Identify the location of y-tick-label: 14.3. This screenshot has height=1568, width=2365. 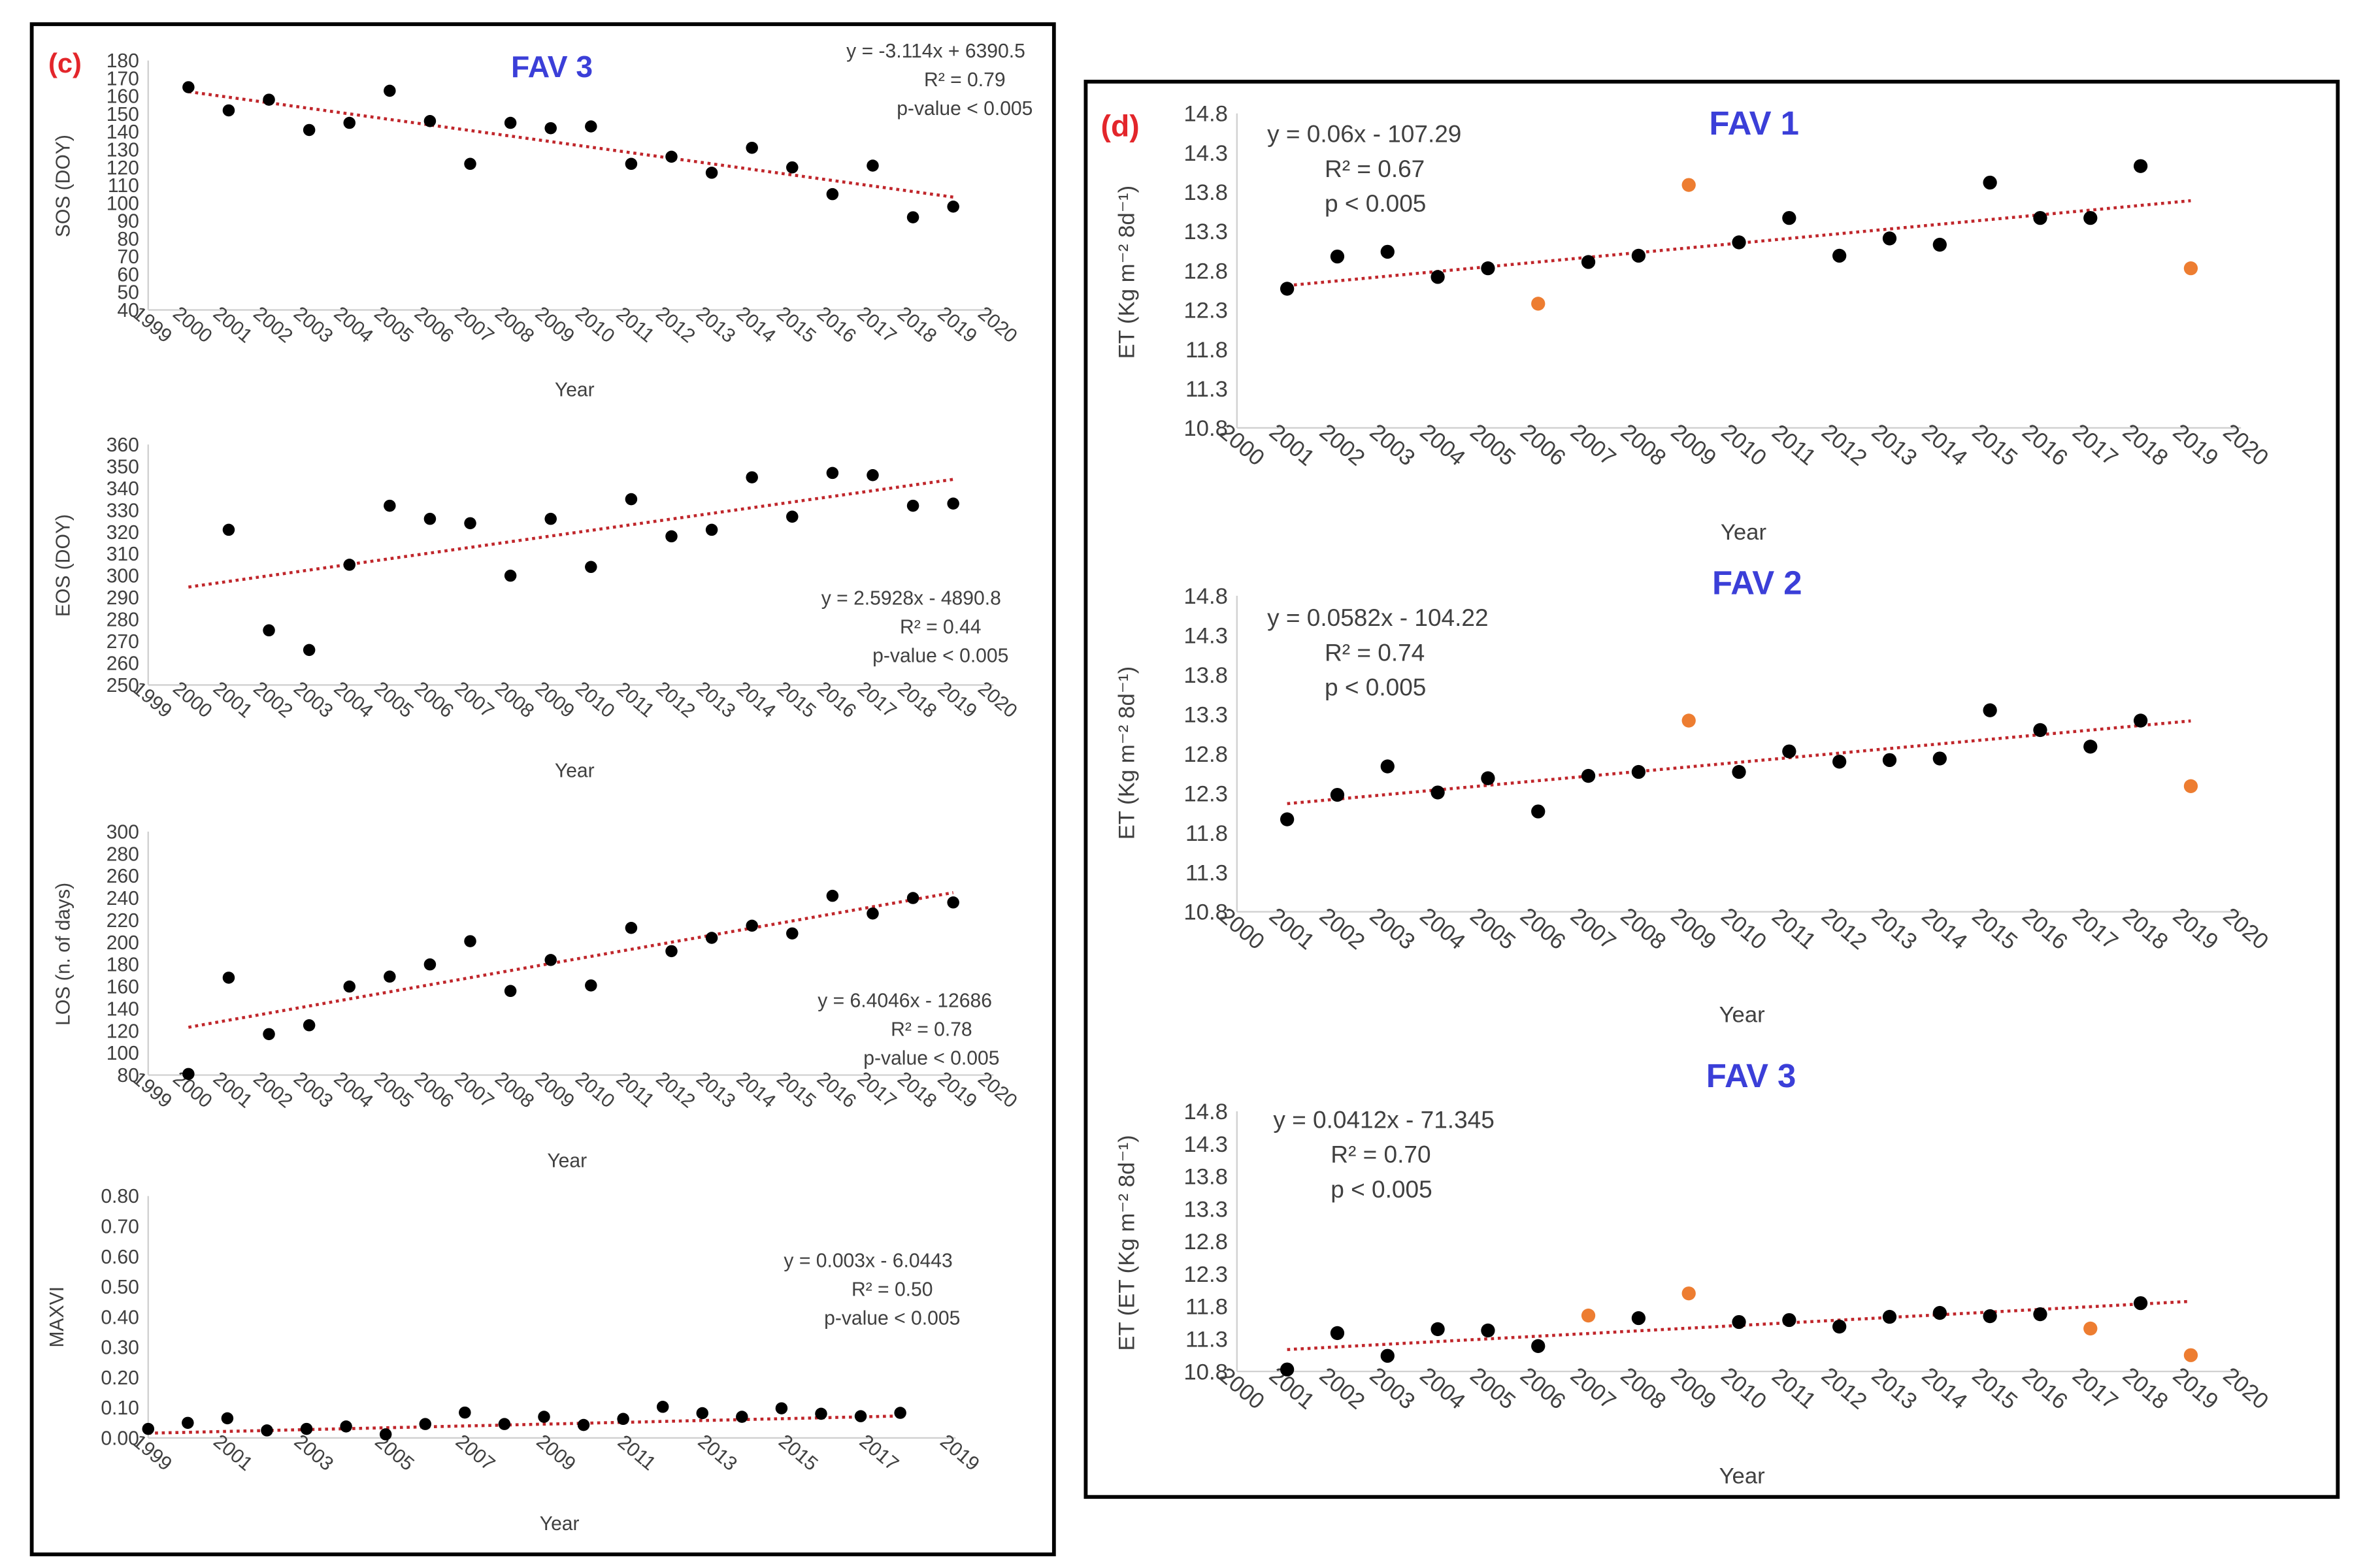
(1205, 635).